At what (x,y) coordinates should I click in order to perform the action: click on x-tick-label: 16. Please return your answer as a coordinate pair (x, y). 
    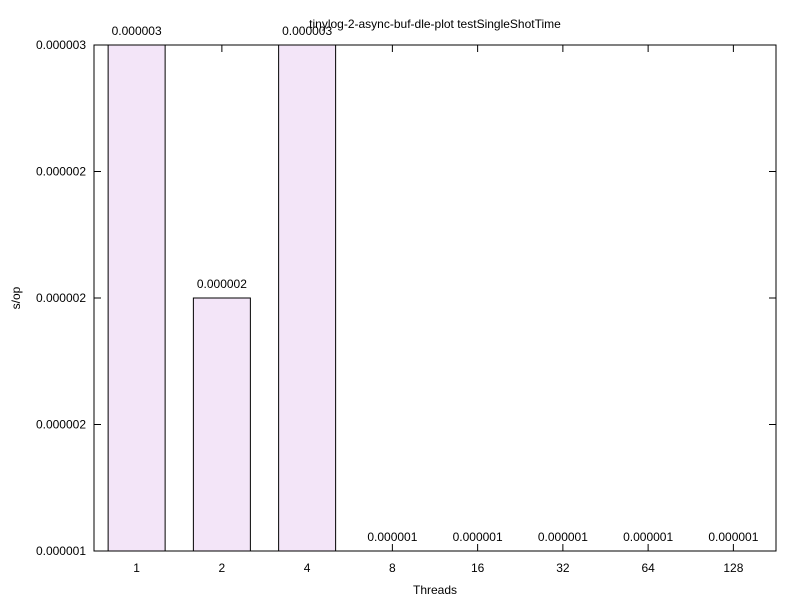
    Looking at the image, I should click on (478, 568).